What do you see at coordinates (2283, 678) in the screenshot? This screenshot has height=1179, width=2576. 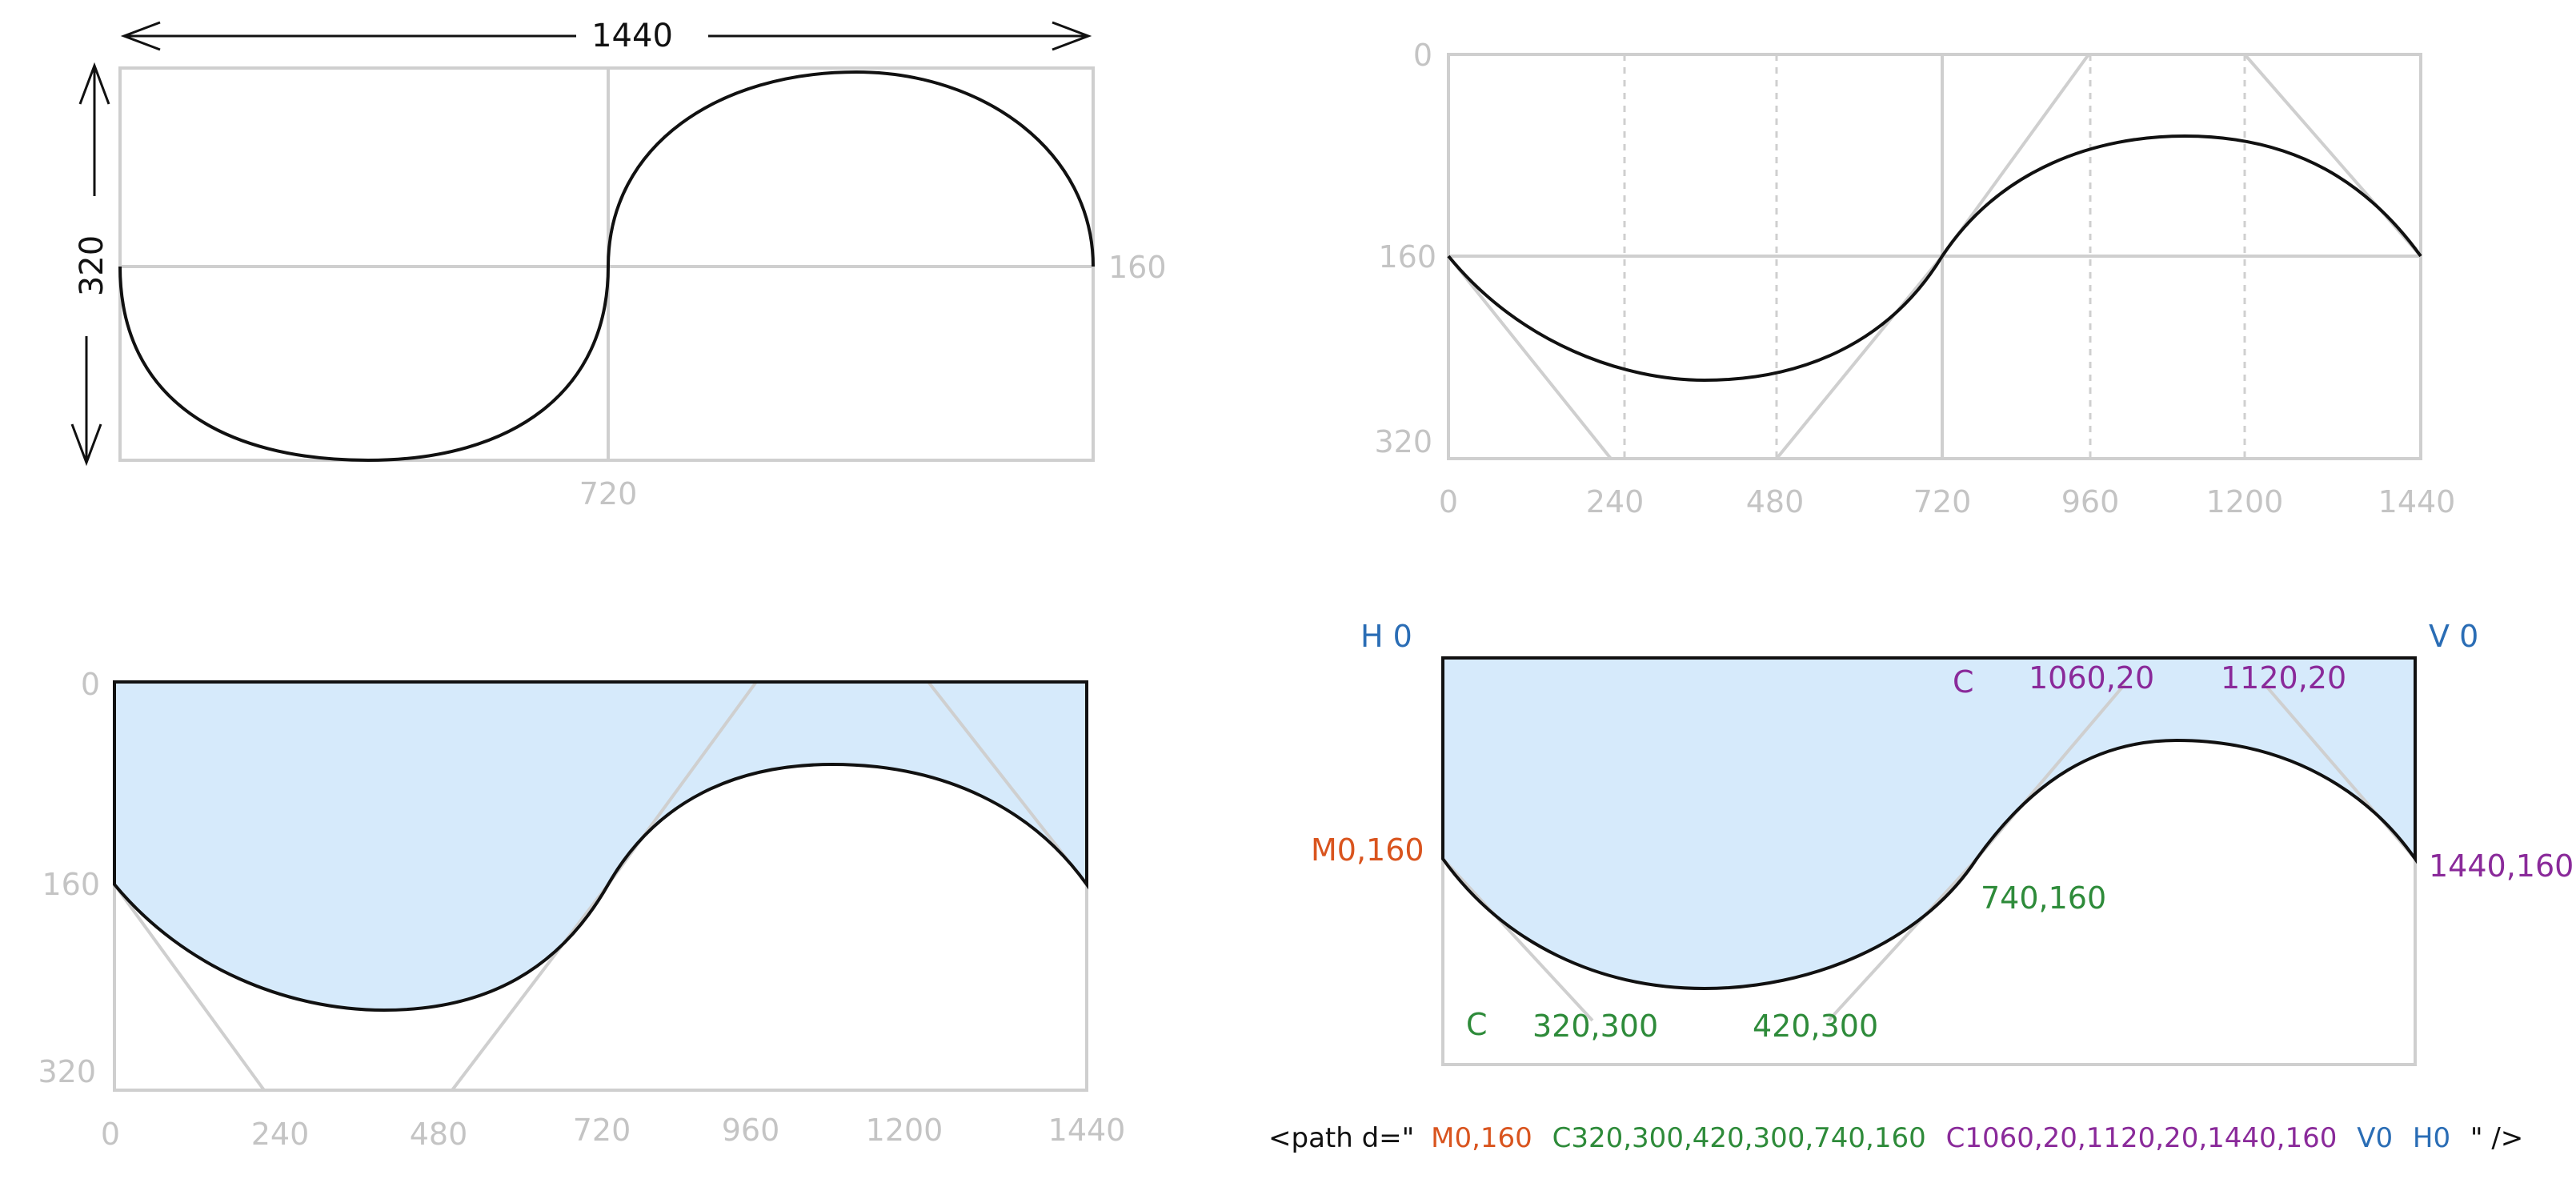 I see `label-cp-1120-20: 1120,20` at bounding box center [2283, 678].